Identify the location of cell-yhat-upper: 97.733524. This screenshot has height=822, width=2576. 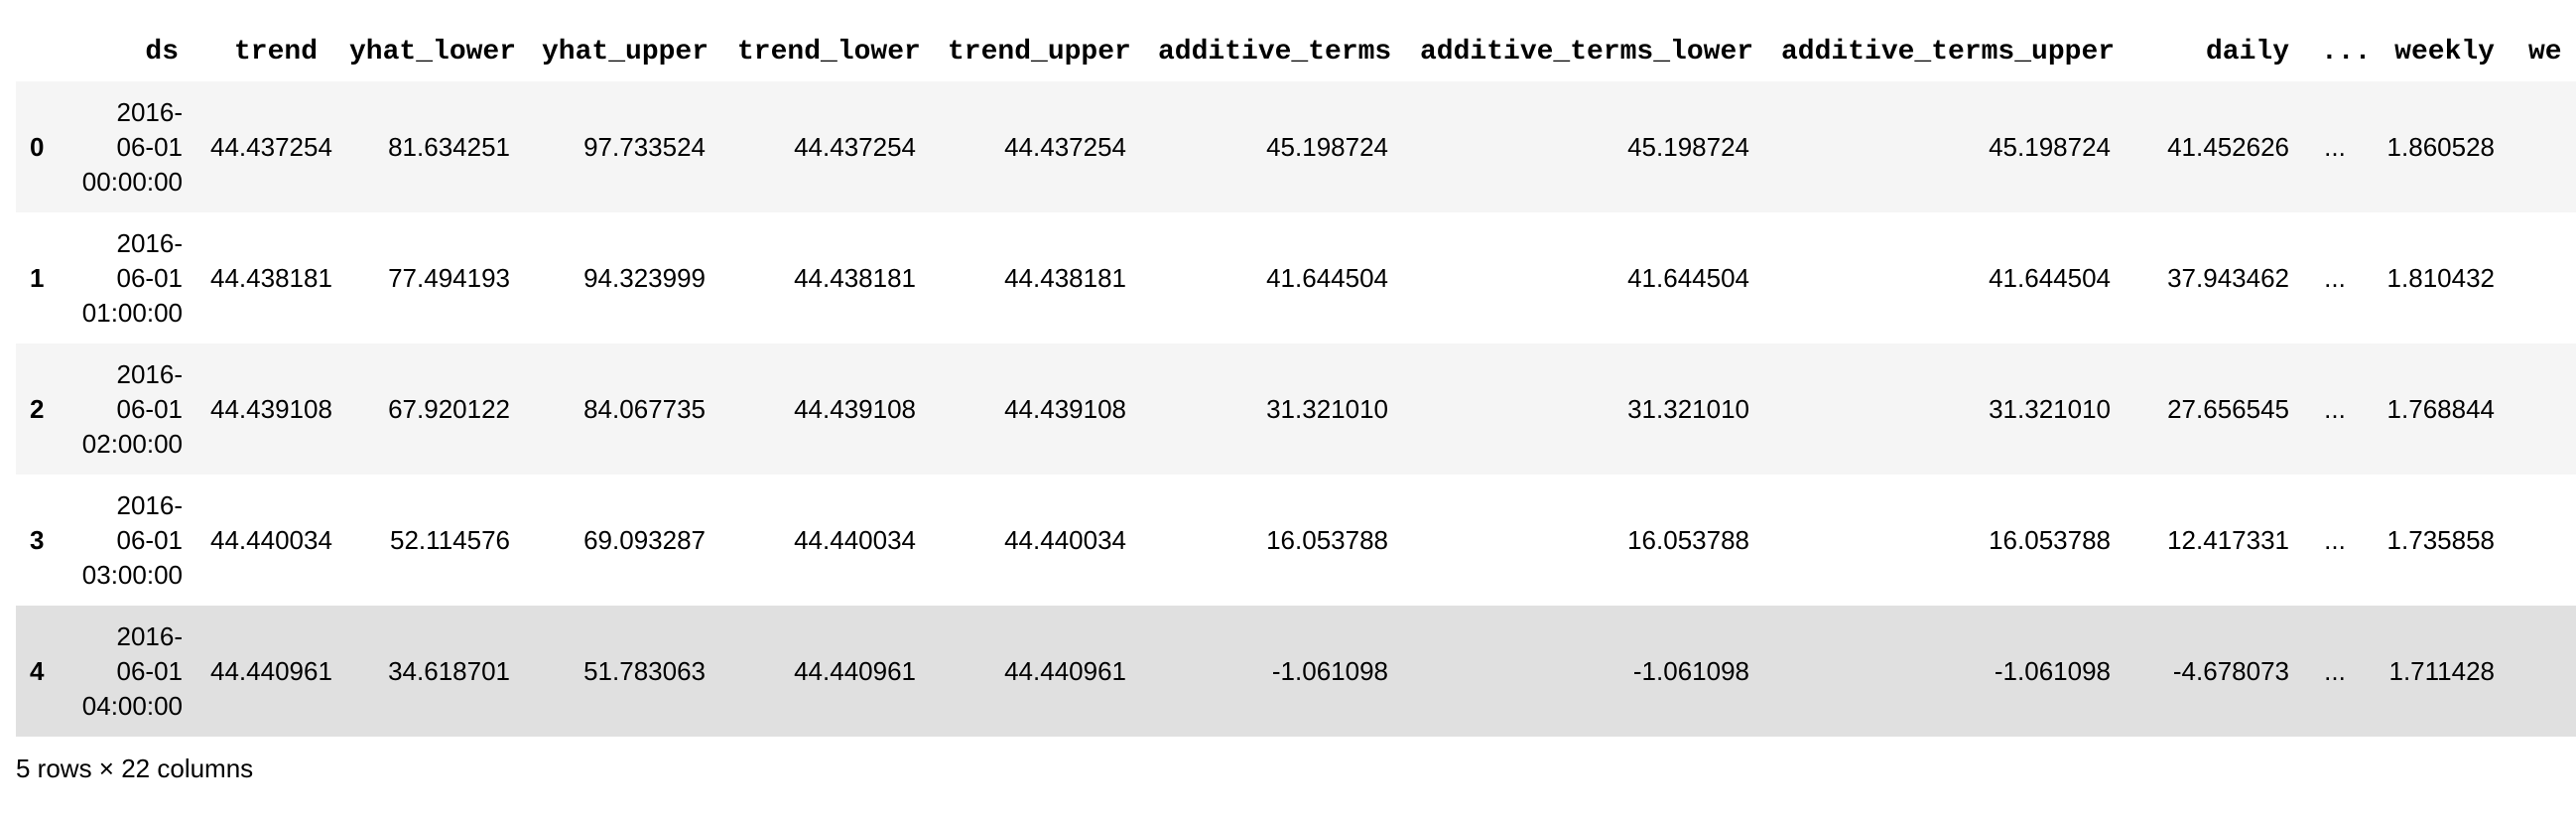
(645, 147).